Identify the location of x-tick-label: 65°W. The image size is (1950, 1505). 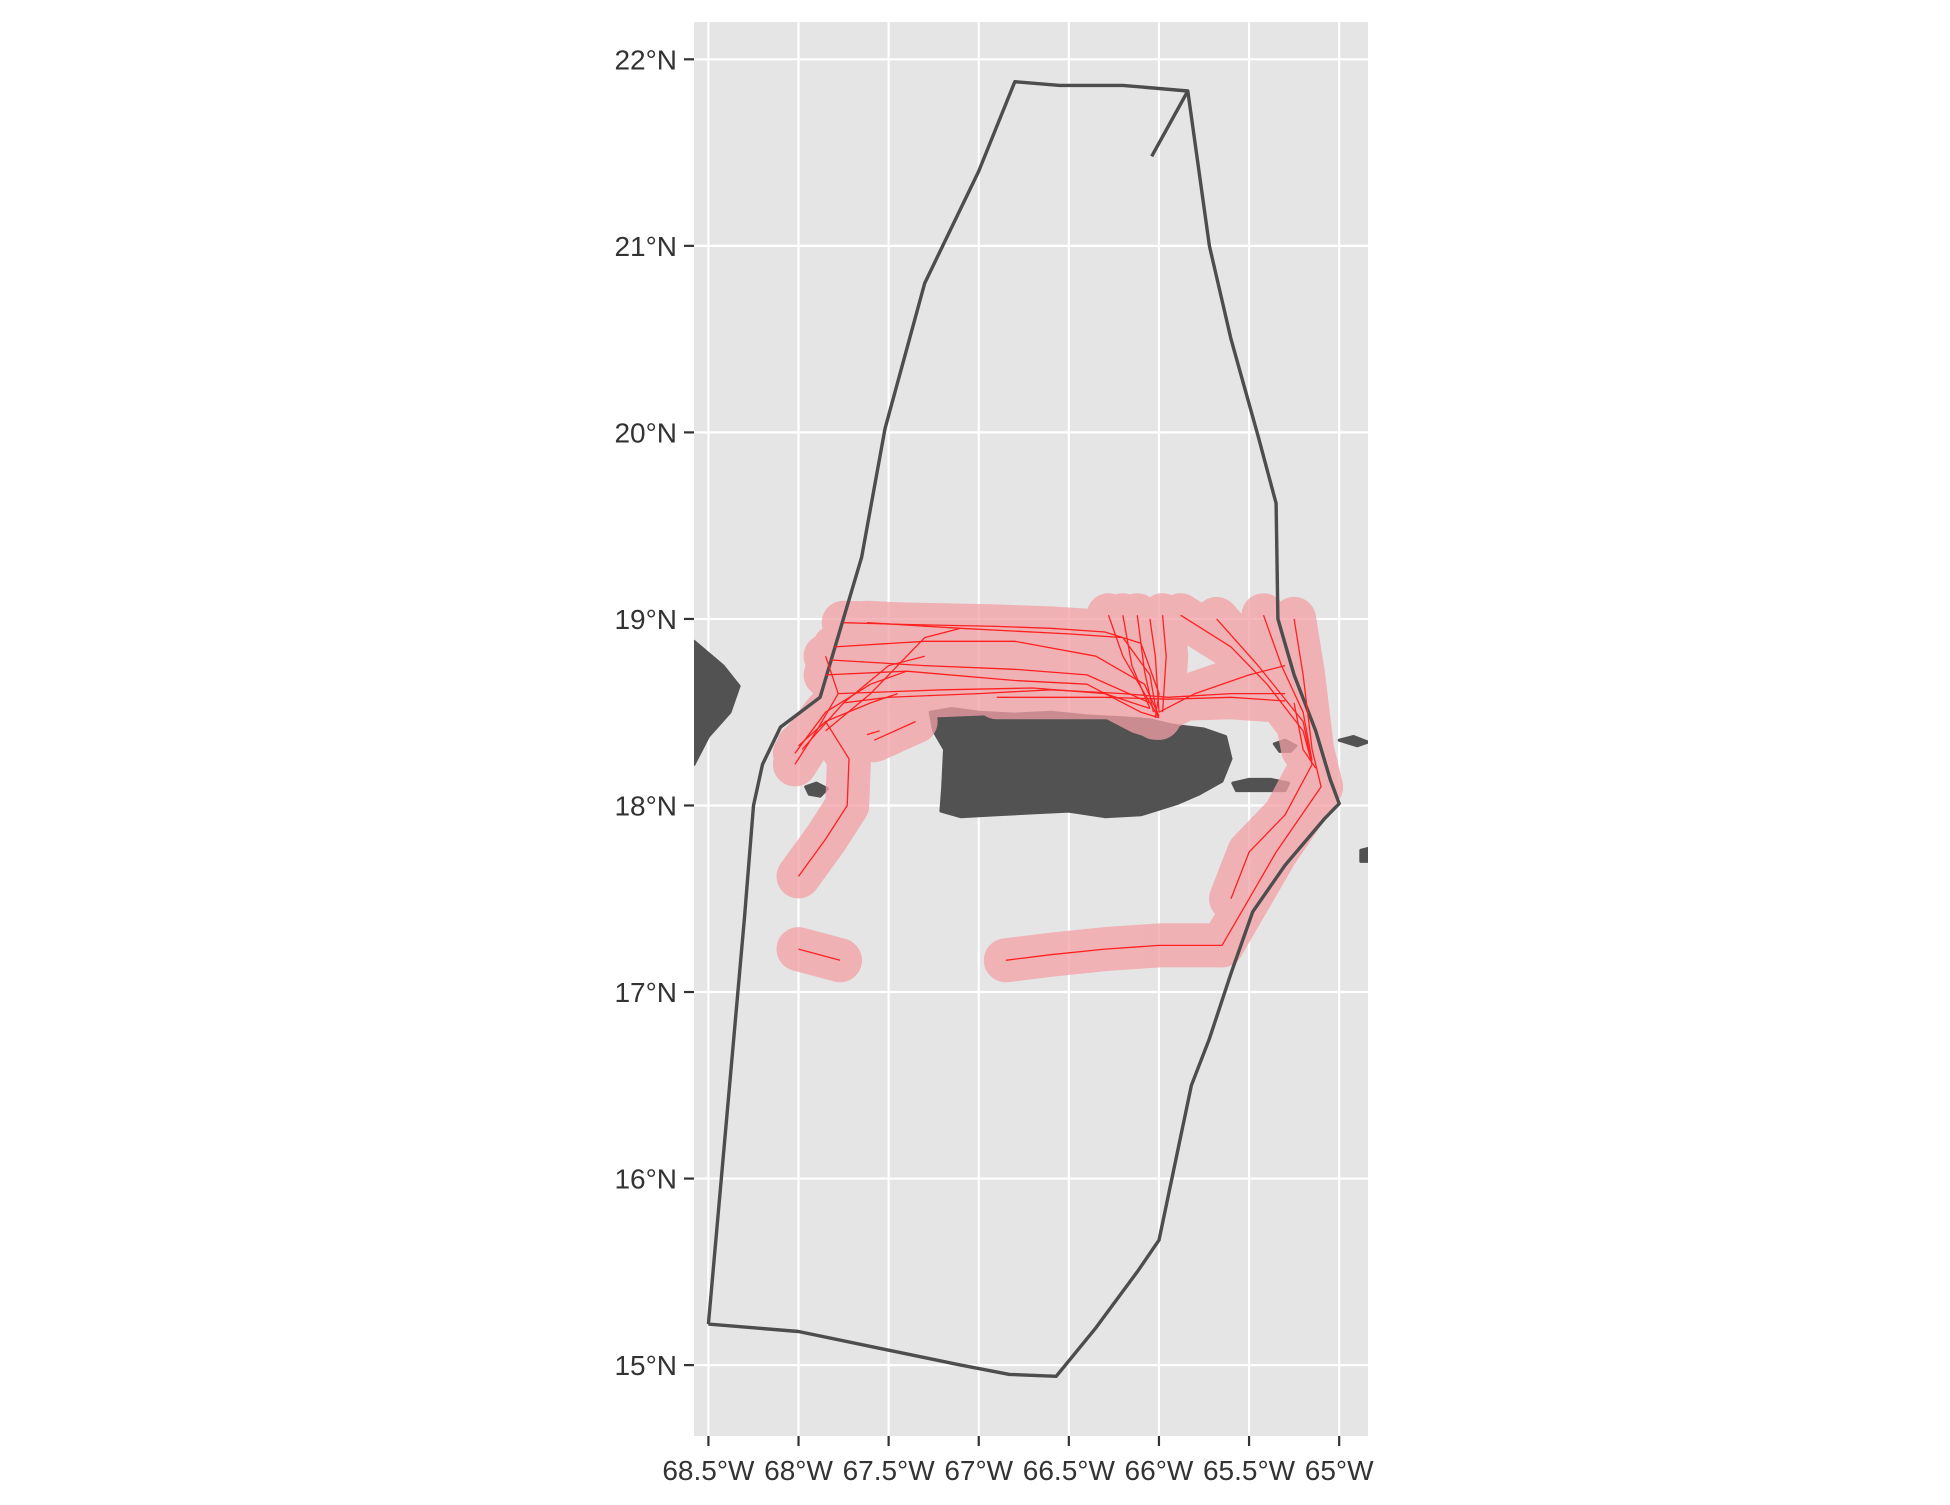
(1339, 1470).